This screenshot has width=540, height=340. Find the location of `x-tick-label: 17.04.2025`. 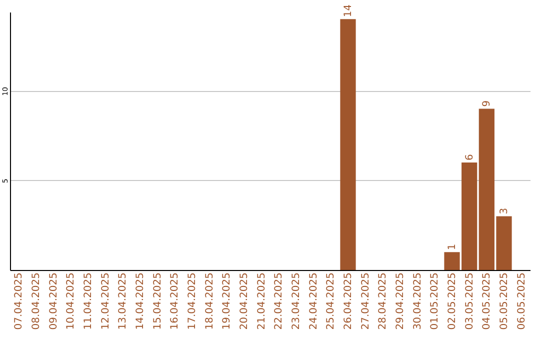

x-tick-label: 17.04.2025 is located at coordinates (192, 301).